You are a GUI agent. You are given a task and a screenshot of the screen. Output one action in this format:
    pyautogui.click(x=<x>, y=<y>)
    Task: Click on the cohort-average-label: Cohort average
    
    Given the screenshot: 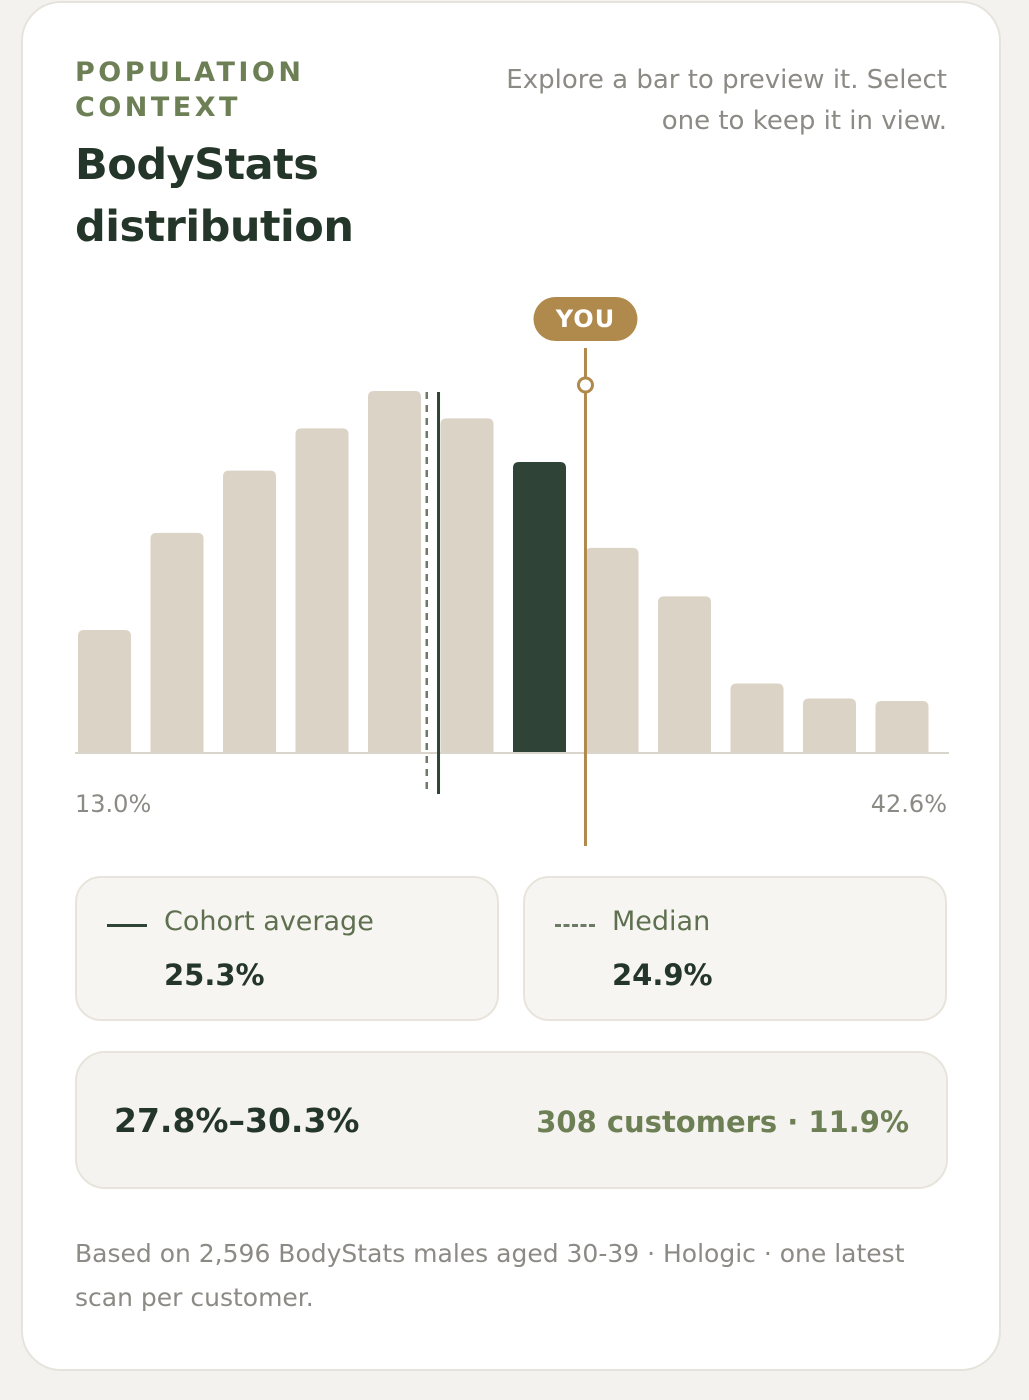 What is the action you would take?
    pyautogui.click(x=269, y=921)
    